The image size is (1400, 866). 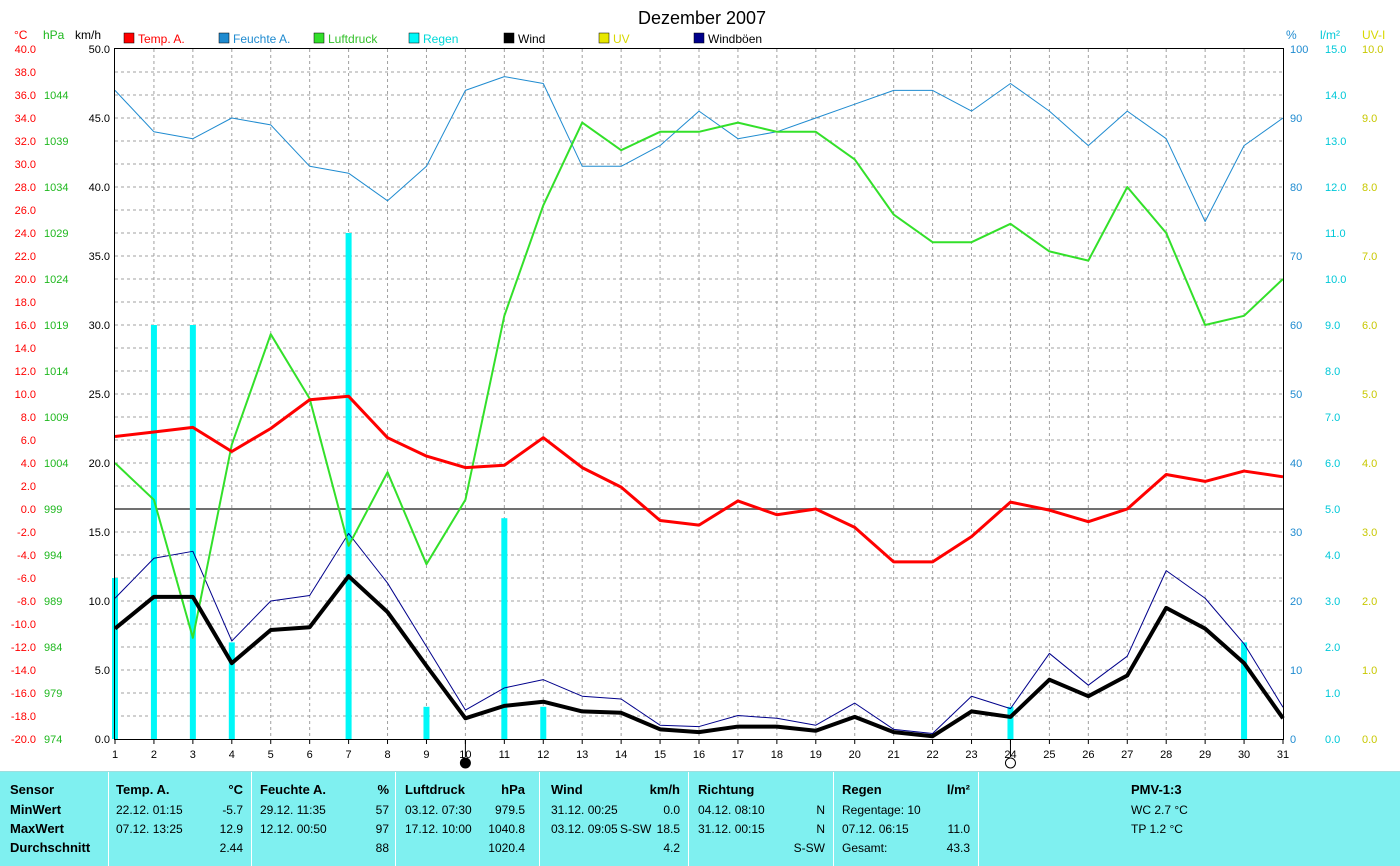 I want to click on x-tick-label: 12, so click(x=543, y=755).